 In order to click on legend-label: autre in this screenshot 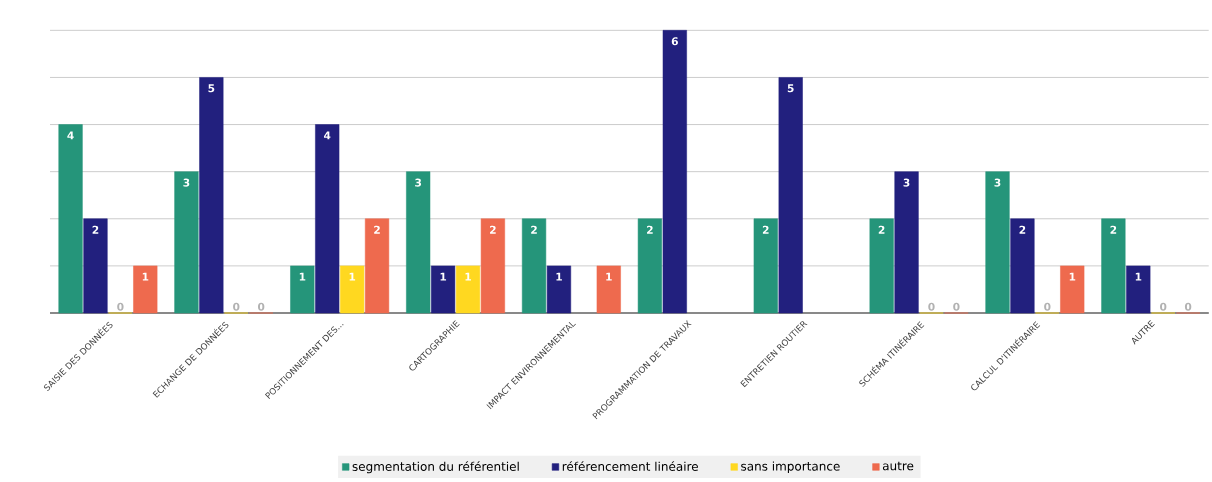, I will do `click(898, 466)`.